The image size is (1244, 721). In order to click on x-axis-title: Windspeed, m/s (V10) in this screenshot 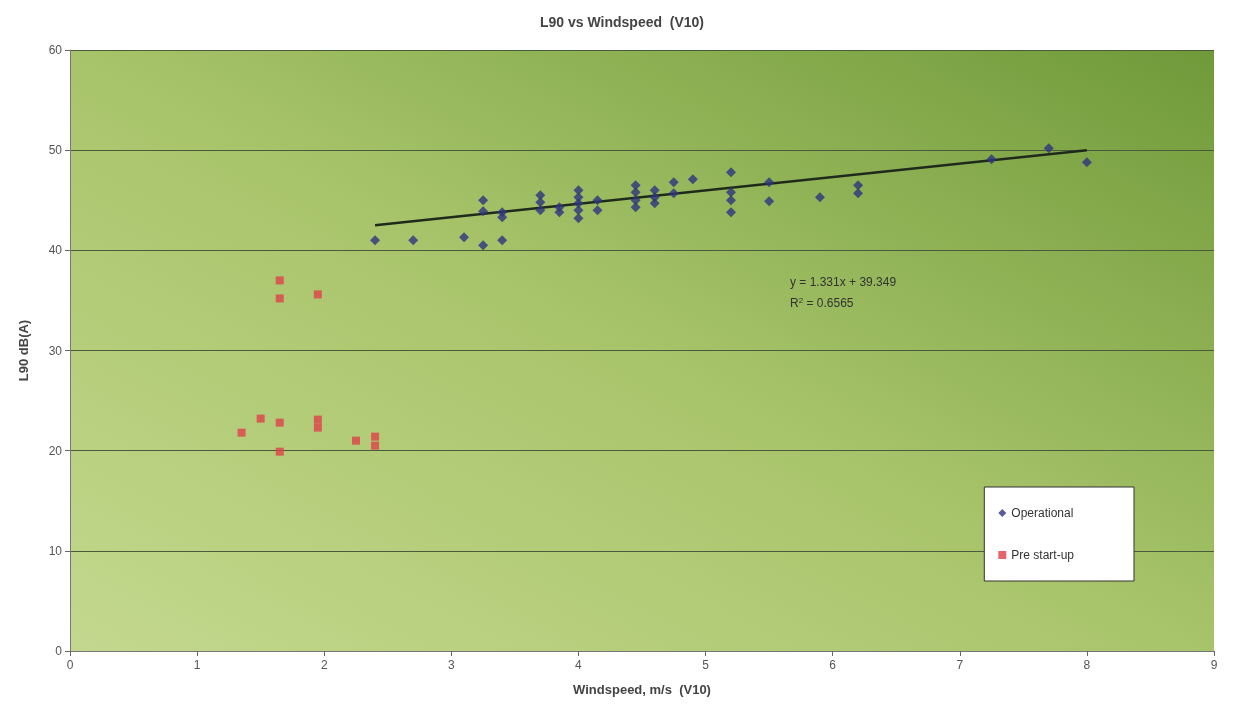, I will do `click(642, 689)`.